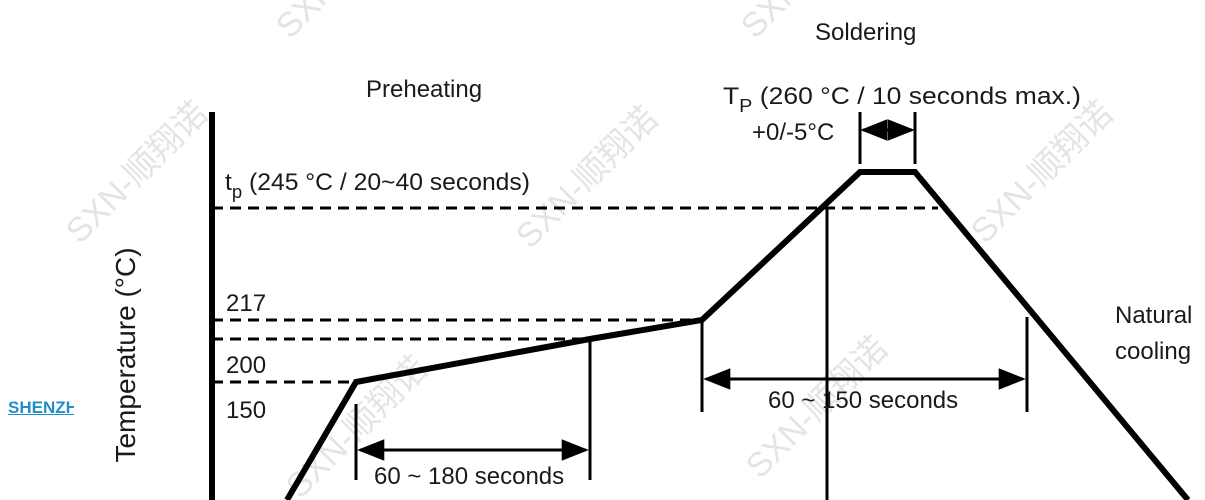 The image size is (1205, 500). Describe the element at coordinates (125, 354) in the screenshot. I see `y-axis-label: Temperature (°C)` at that location.